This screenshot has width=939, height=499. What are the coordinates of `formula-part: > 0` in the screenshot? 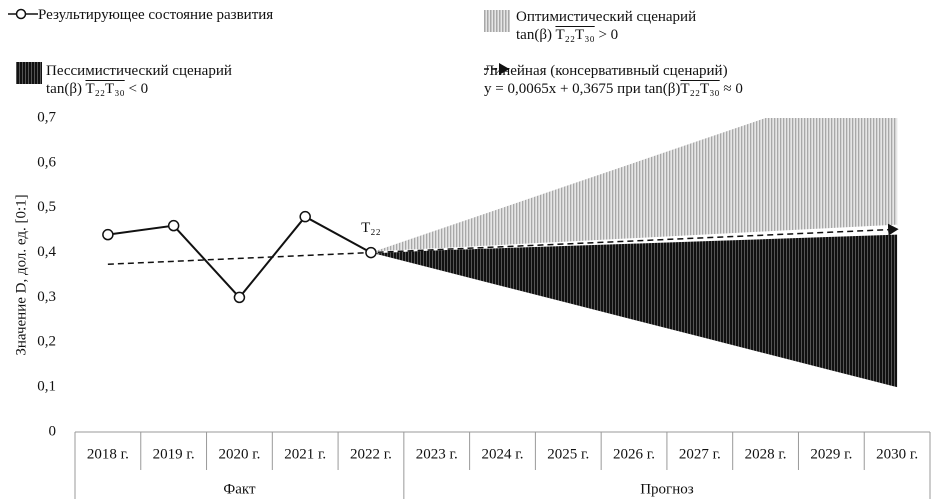 It's located at (608, 35).